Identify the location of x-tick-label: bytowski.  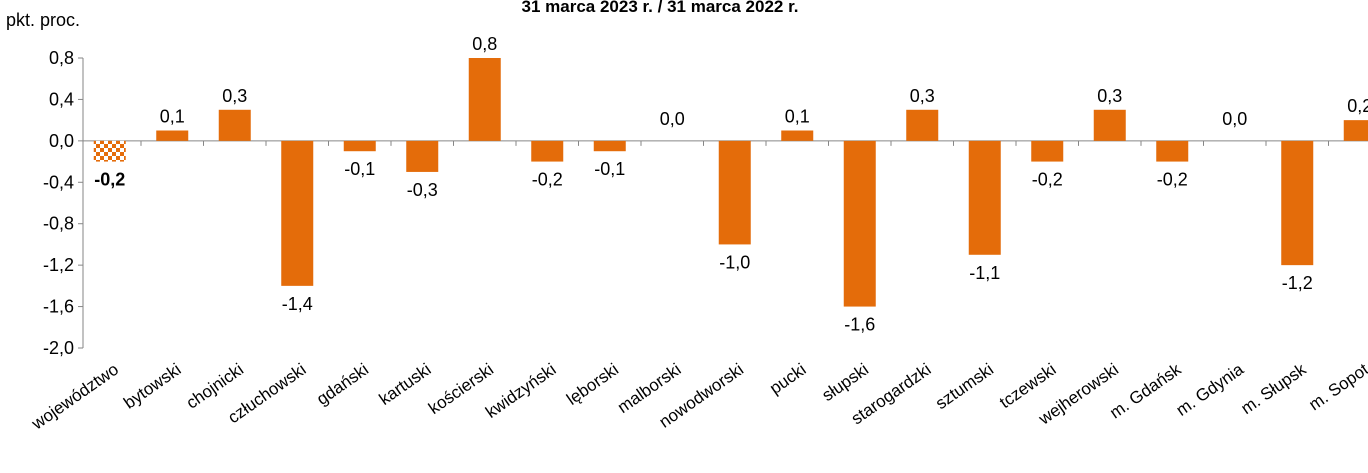
(152, 386).